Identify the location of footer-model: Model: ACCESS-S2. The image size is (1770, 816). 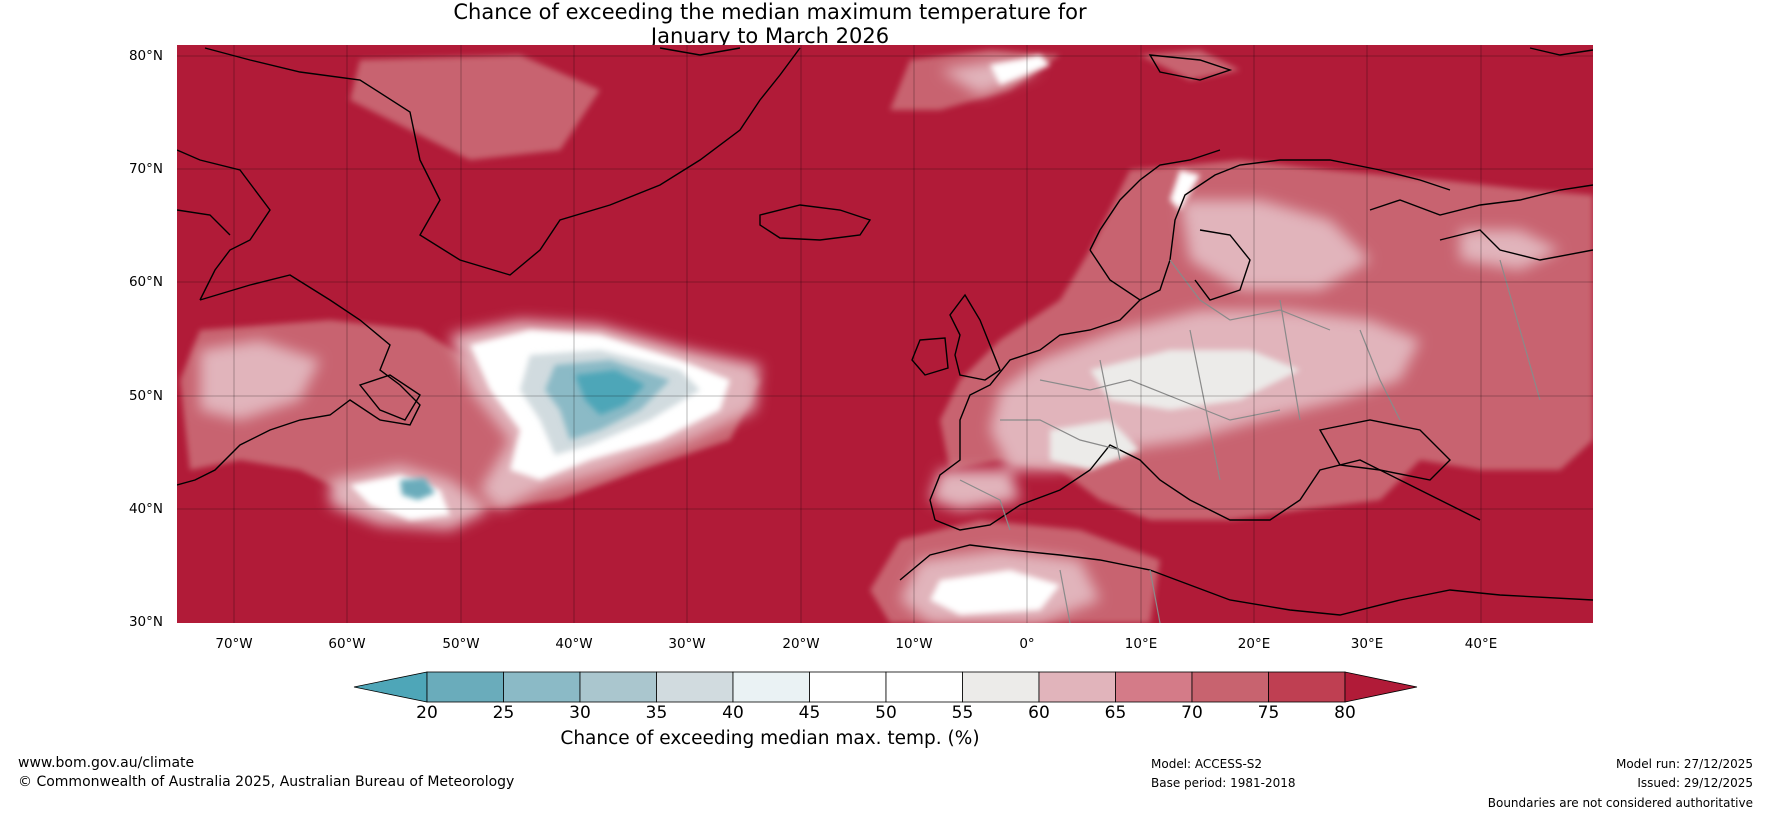
(1207, 764).